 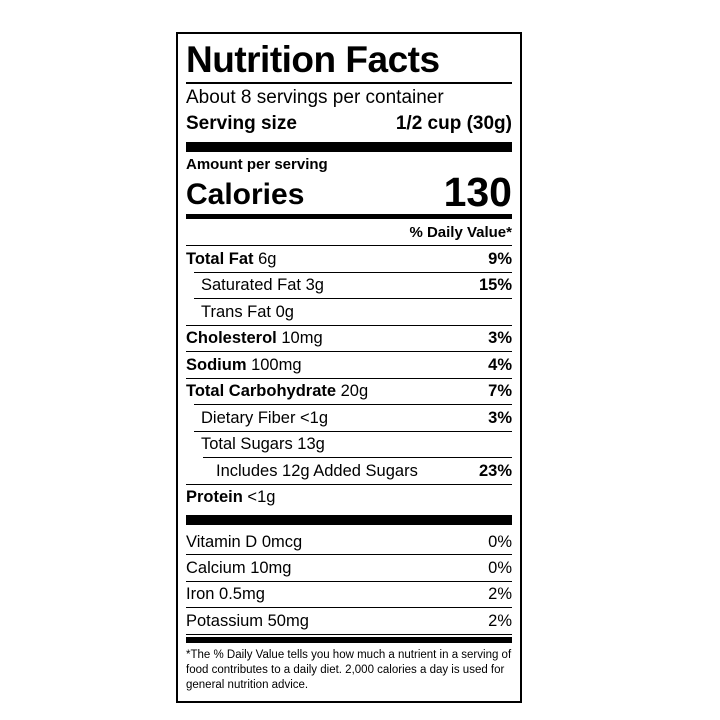 What do you see at coordinates (200, 594) in the screenshot?
I see `nutrient-name: Iron` at bounding box center [200, 594].